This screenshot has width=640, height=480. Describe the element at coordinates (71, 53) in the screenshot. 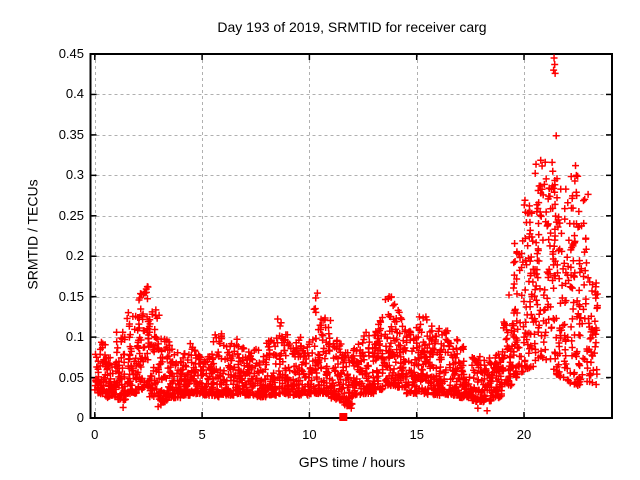

I see `y-tick-label: 0.45` at that location.